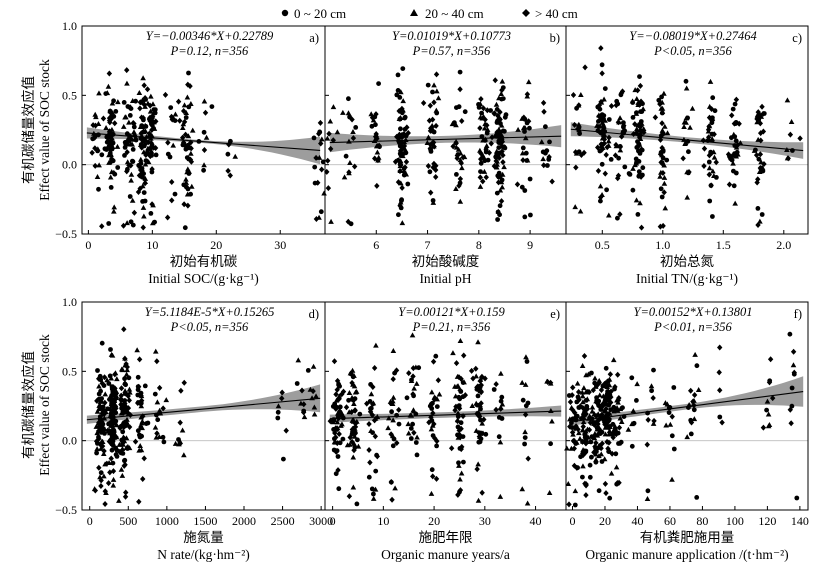 The width and height of the screenshot is (828, 568). Describe the element at coordinates (69, 441) in the screenshot. I see `y-tick-label-d: 0.0` at that location.